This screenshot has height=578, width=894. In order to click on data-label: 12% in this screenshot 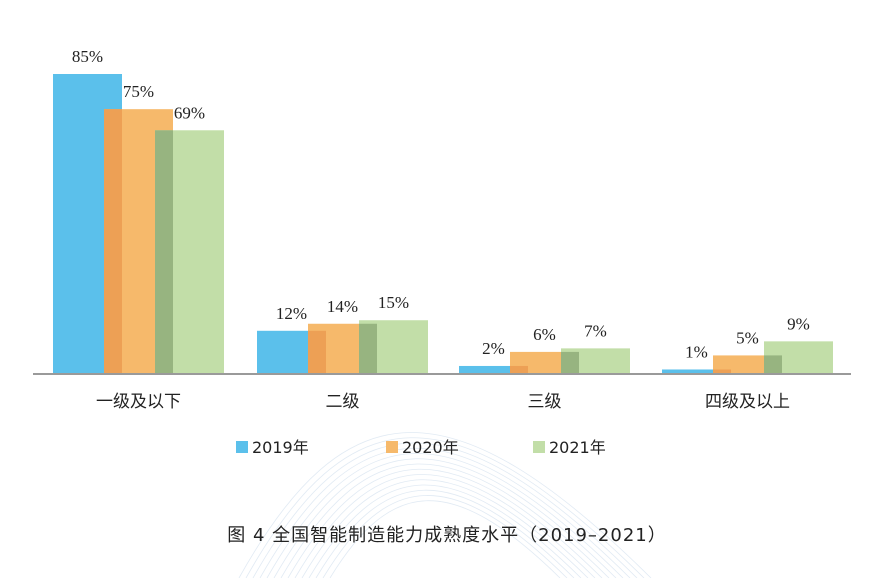, I will do `click(291, 313)`.